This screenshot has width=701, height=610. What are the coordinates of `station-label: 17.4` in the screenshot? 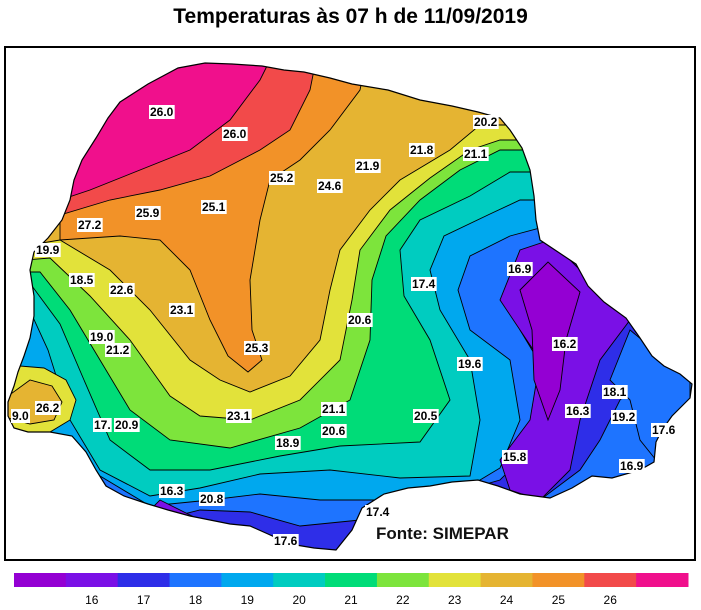 It's located at (424, 284).